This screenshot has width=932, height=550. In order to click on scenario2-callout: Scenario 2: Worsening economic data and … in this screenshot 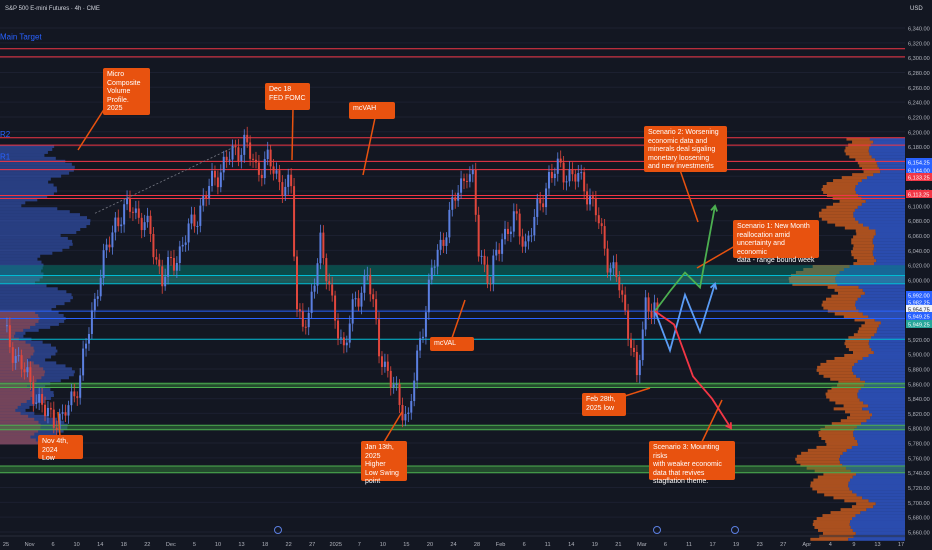, I will do `click(685, 149)`.